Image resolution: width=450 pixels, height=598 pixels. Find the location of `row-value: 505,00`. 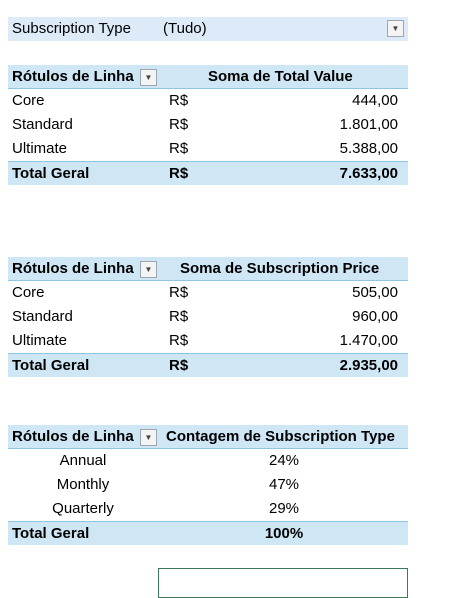

row-value: 505,00 is located at coordinates (375, 292).